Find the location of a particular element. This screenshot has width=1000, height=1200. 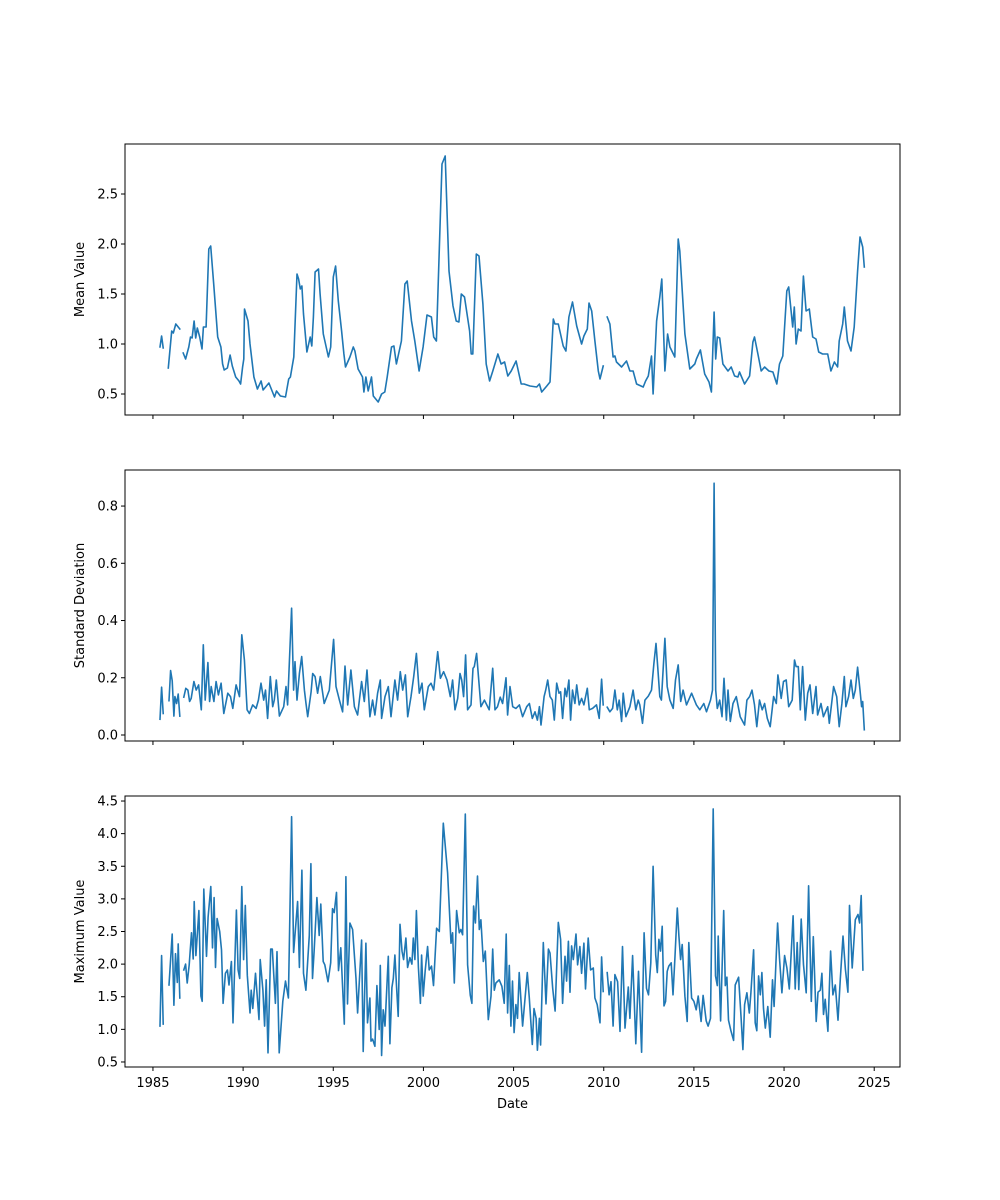

y-tick-label: 0.8 is located at coordinates (107, 507).